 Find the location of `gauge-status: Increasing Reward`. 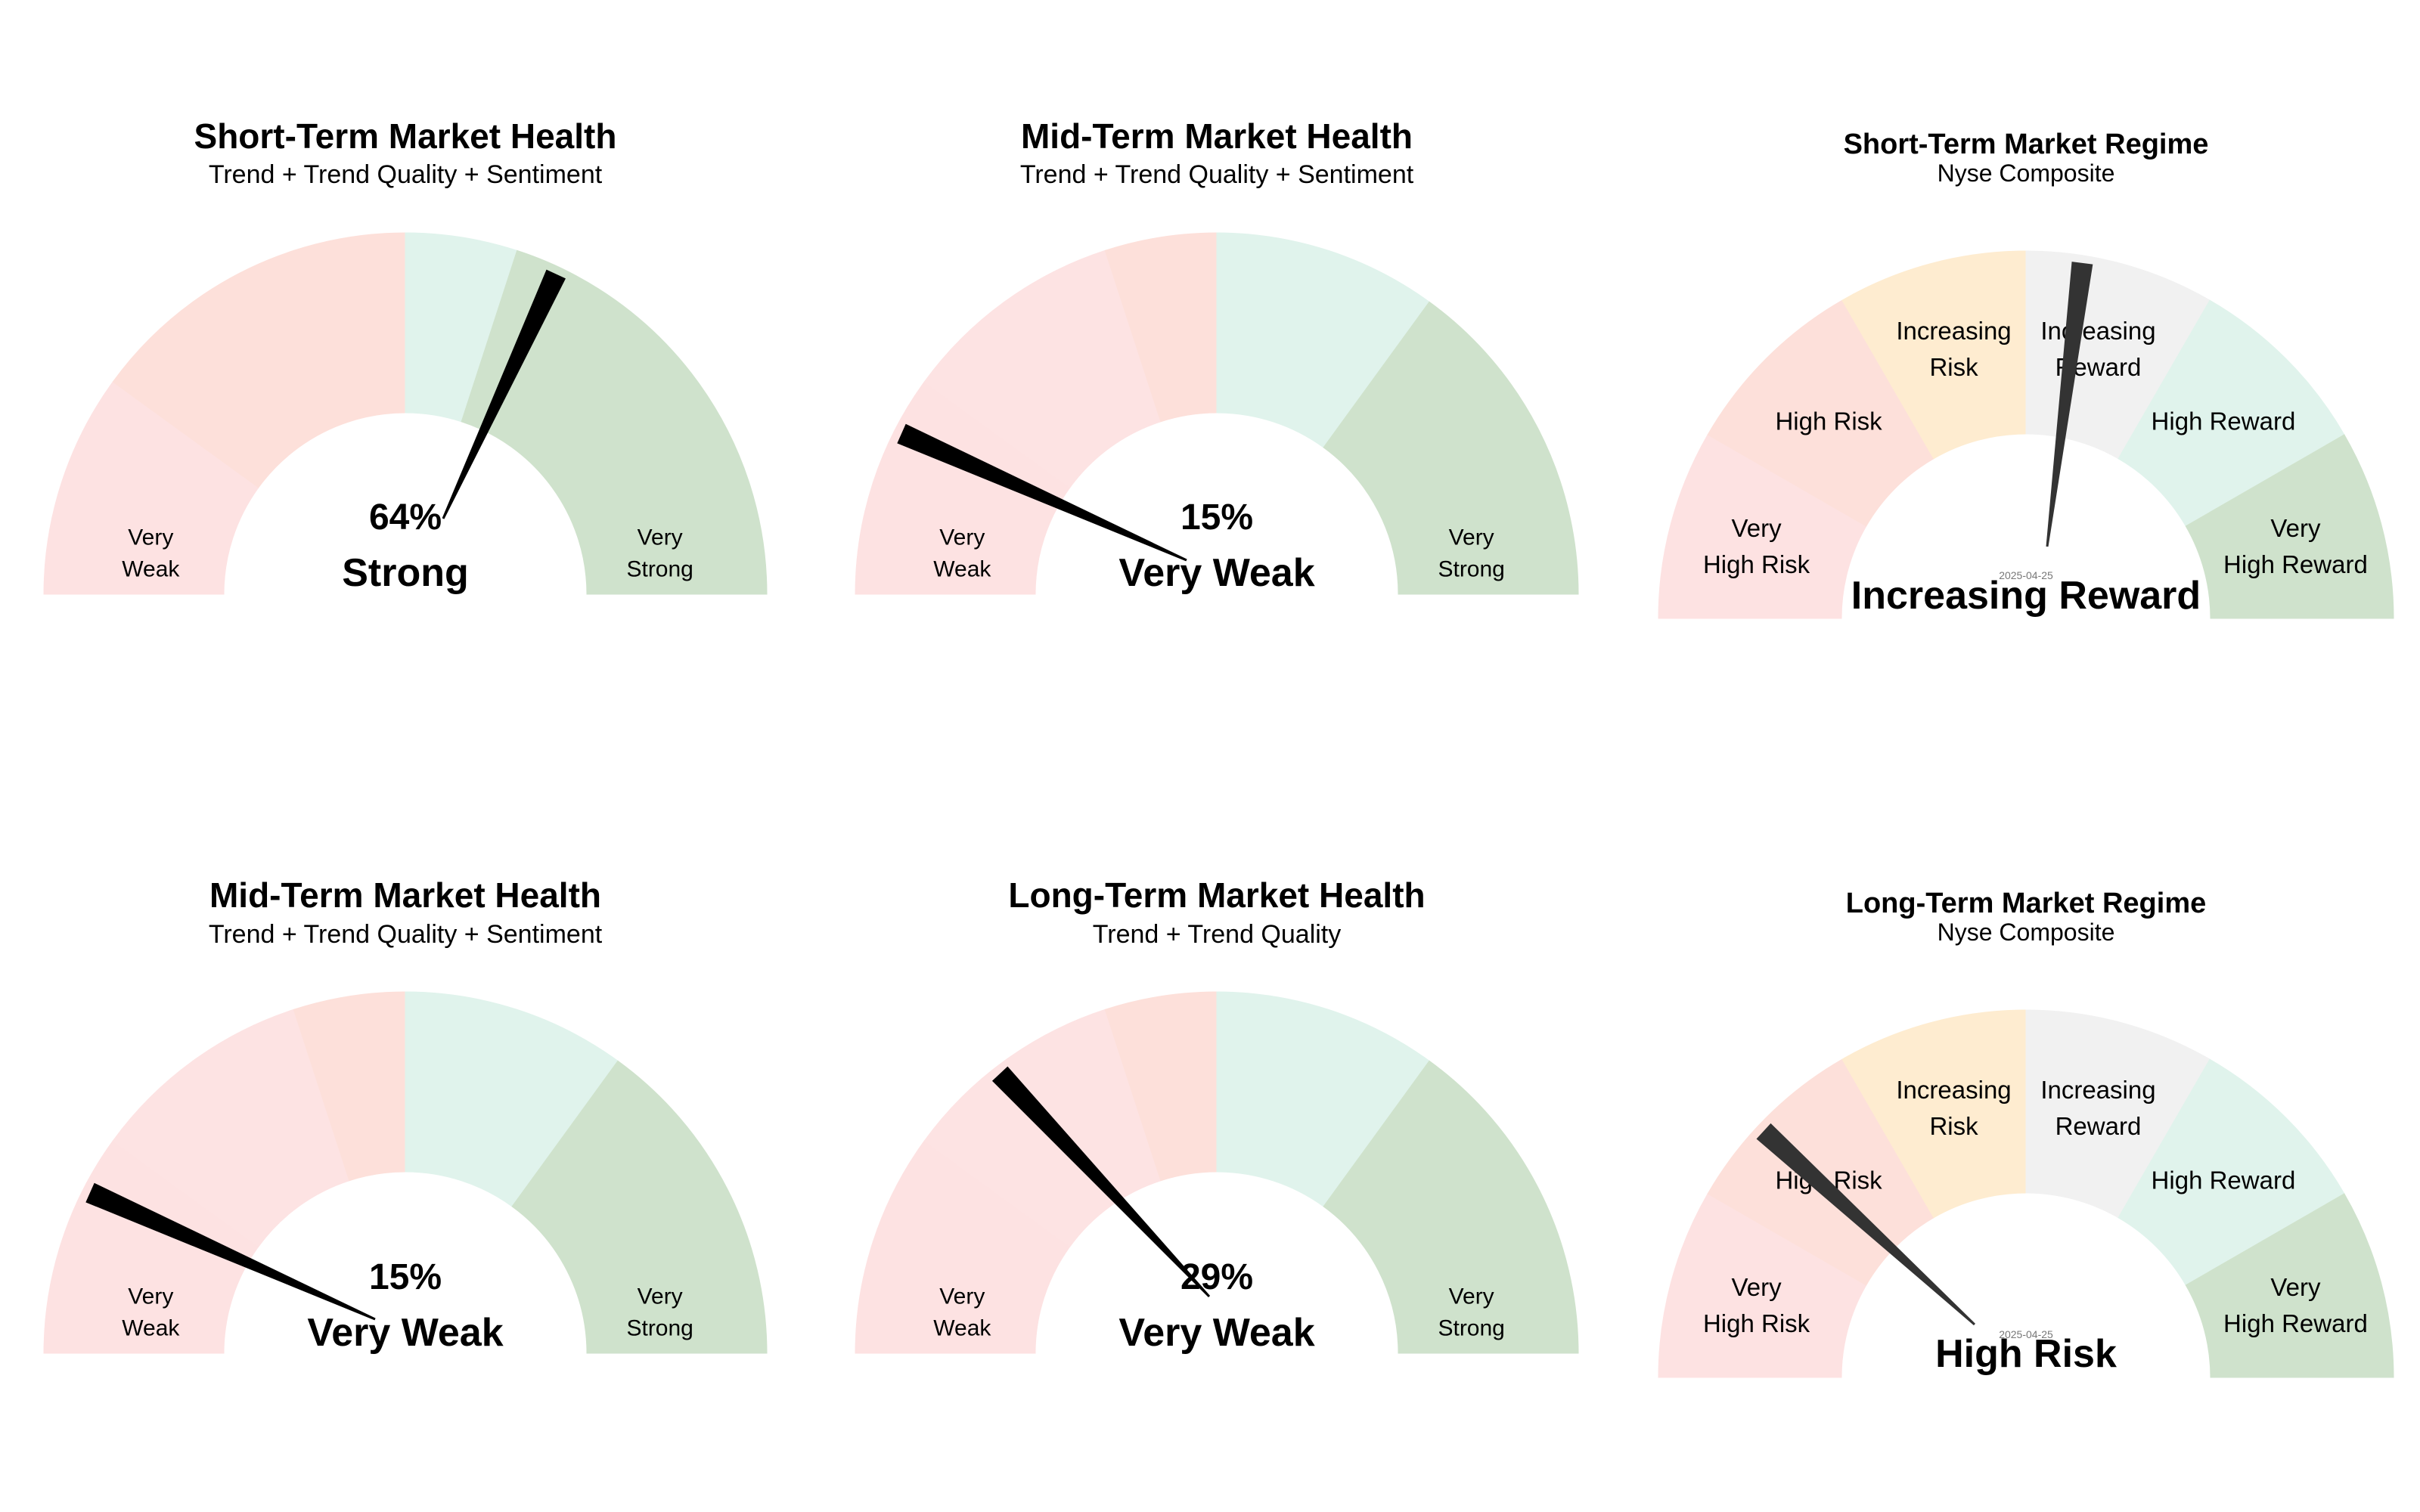

gauge-status: Increasing Reward is located at coordinates (2026, 596).